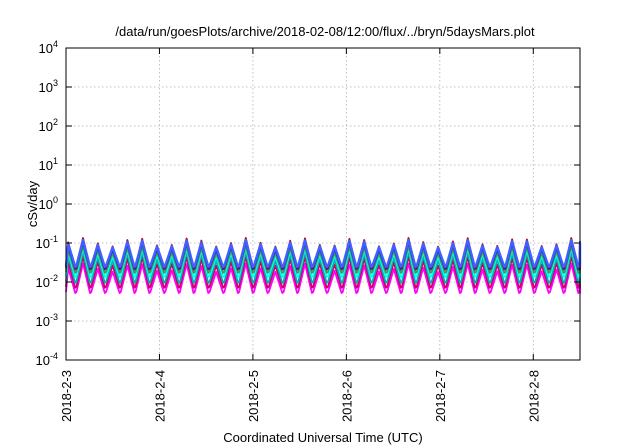  What do you see at coordinates (47, 359) in the screenshot?
I see `y-tick-label: 10⁻⁴` at bounding box center [47, 359].